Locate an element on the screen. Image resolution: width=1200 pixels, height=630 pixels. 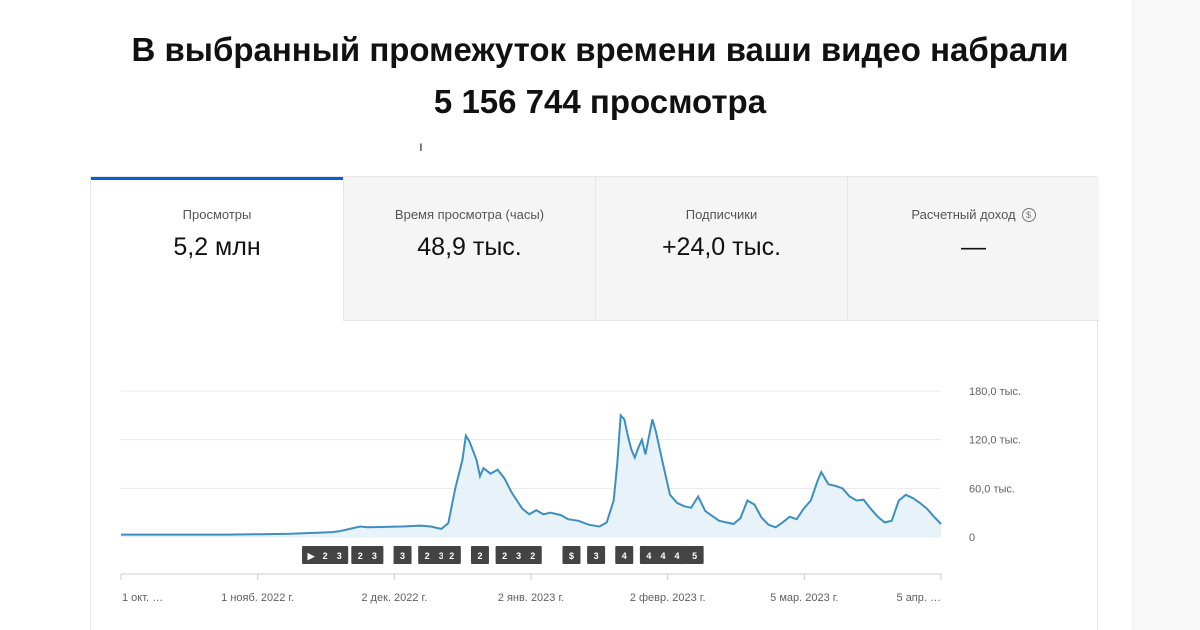
tab-watch-time: Время просмотра (часы) 48,9 тыс. is located at coordinates (469, 249).